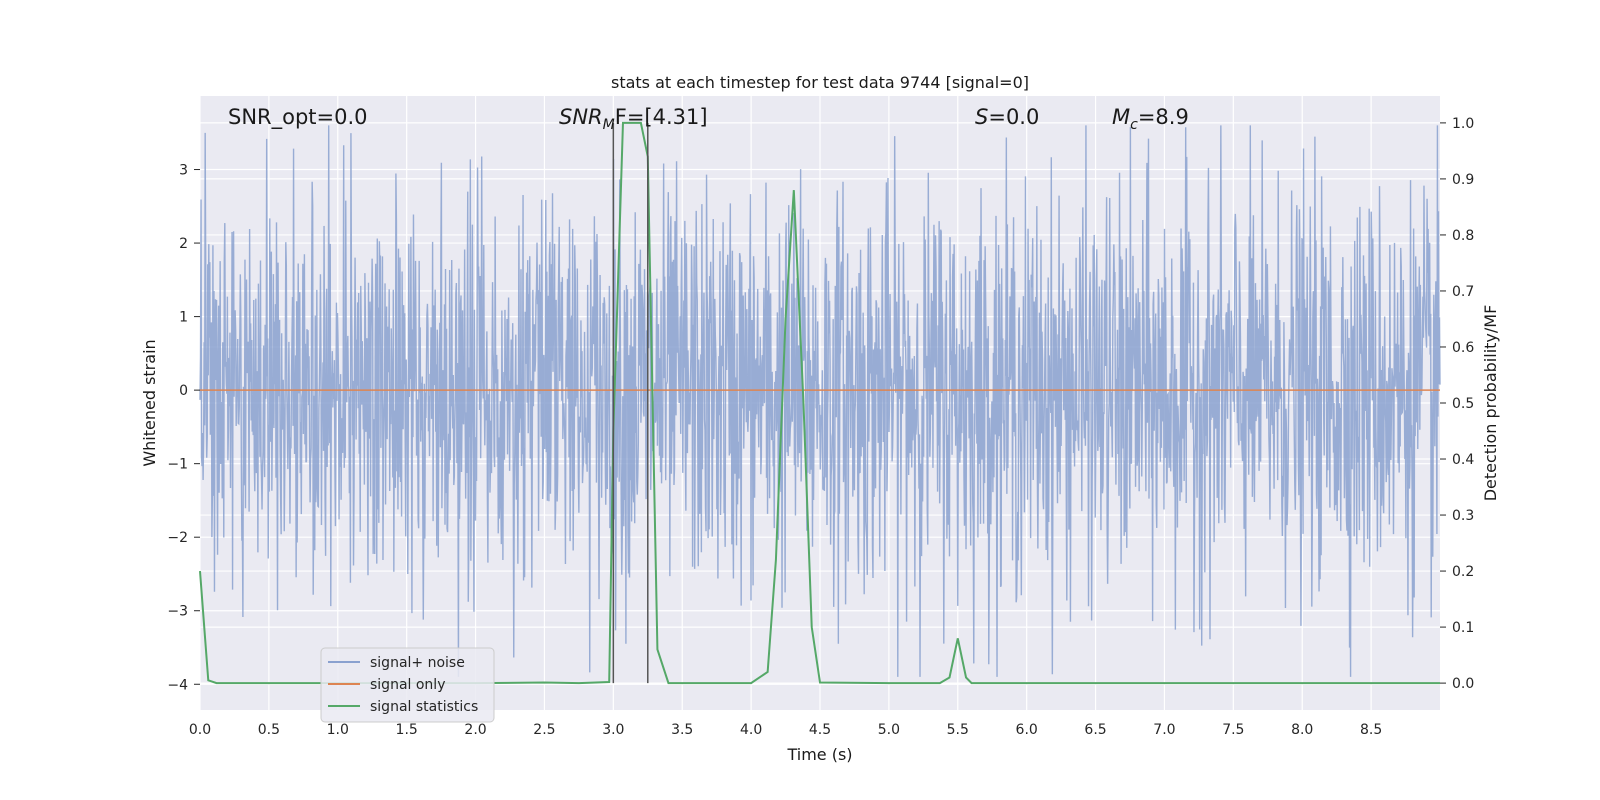  Describe the element at coordinates (751, 730) in the screenshot. I see `x-tick-label: 4.0` at that location.